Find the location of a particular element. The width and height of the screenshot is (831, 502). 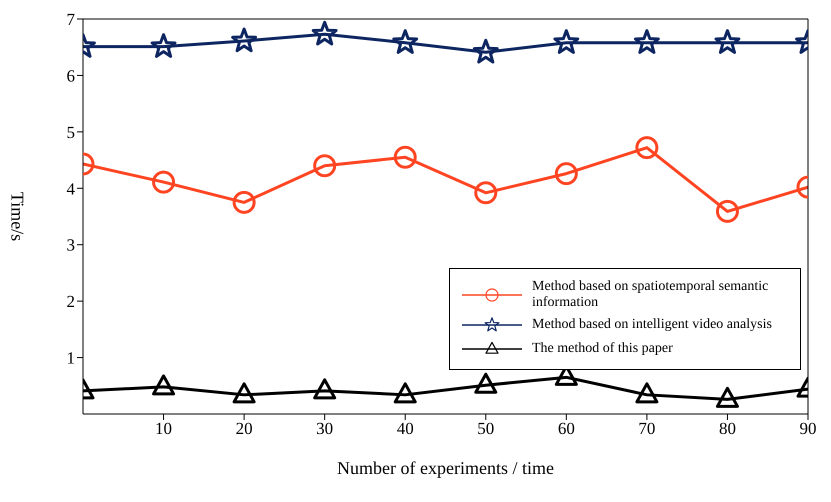

y-tick-label: 1 is located at coordinates (70, 358).